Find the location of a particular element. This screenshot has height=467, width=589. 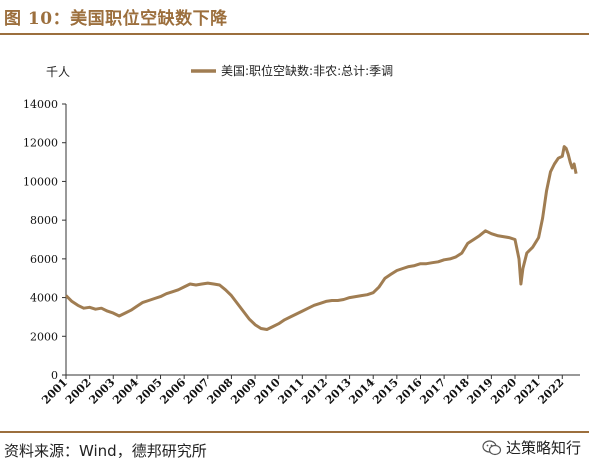

watermark: 达策略知行 is located at coordinates (531, 447).